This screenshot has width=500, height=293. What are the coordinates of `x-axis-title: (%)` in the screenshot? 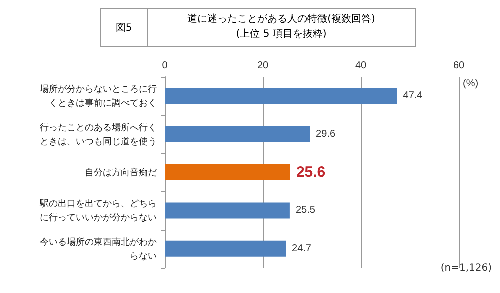 It's located at (471, 84).